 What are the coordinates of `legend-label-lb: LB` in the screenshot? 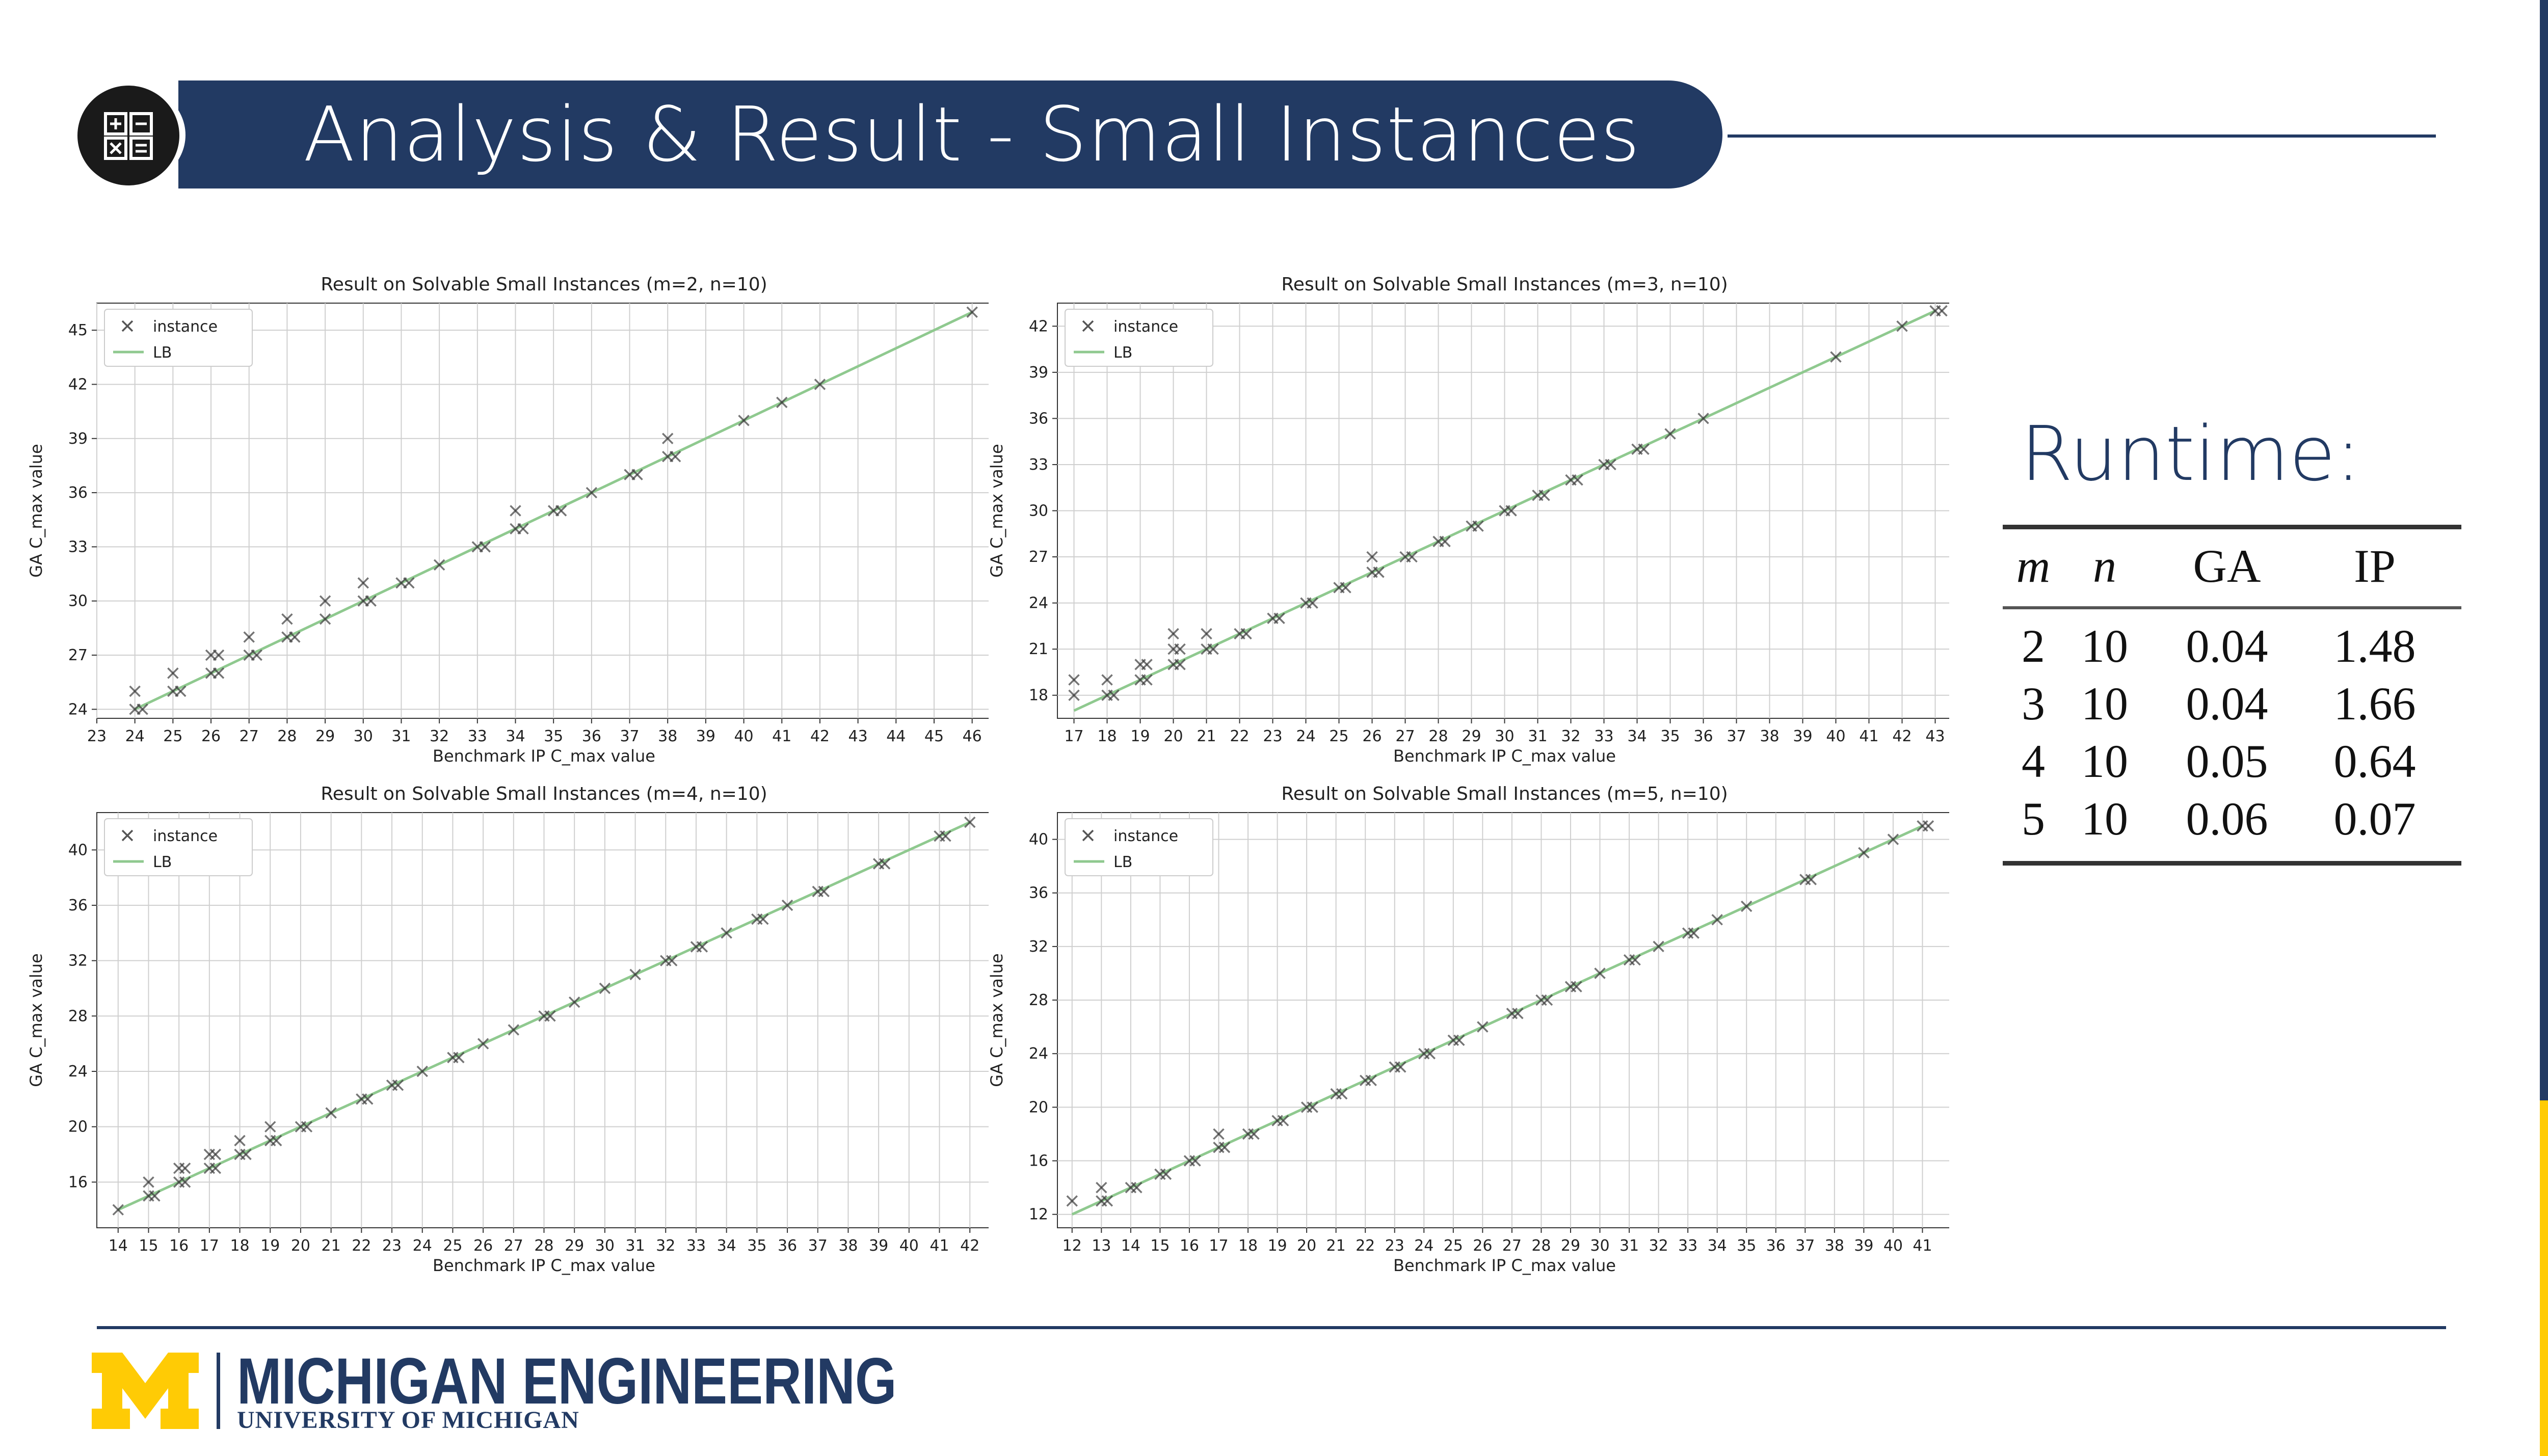 It's located at (1122, 353).